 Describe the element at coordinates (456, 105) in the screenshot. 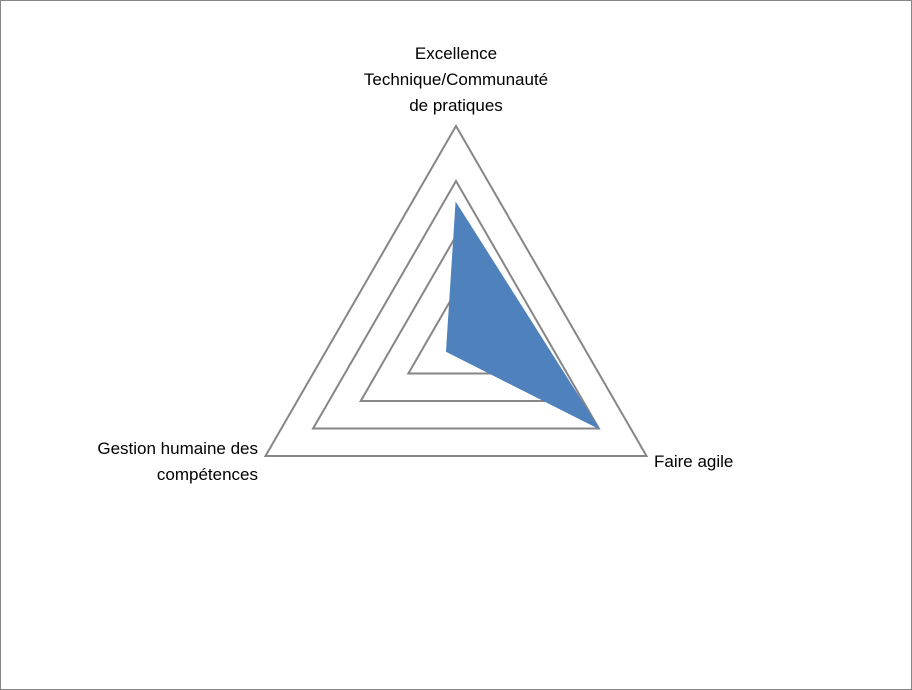

I see `axis-label-line: de pratiques` at that location.